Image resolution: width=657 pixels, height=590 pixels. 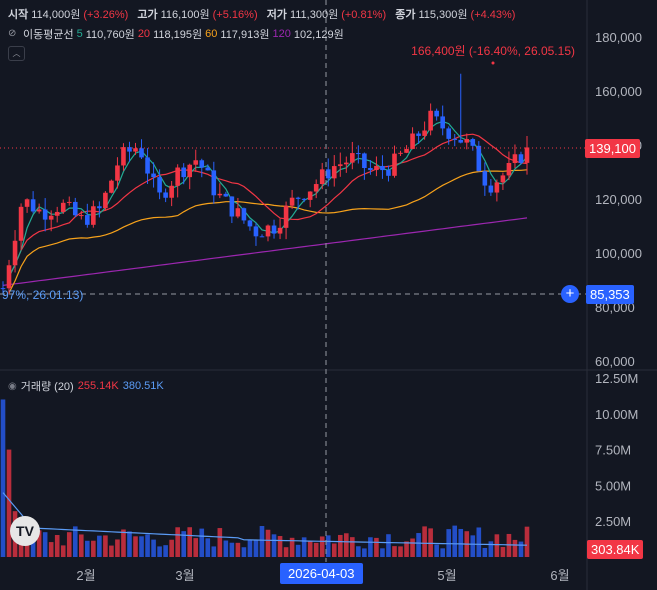 I want to click on volume-tick-label: 10.00M, so click(x=616, y=414).